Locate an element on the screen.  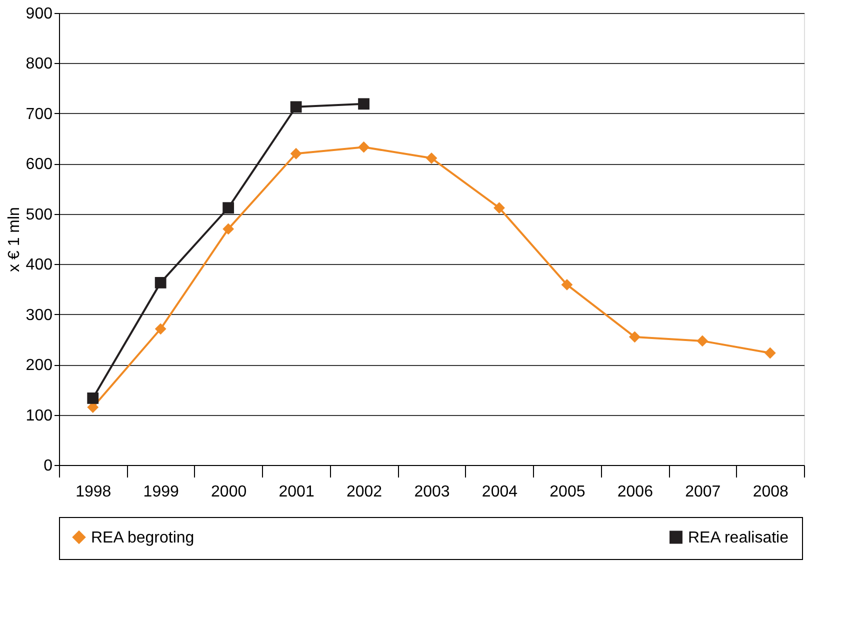
x-tick-label: 2004 is located at coordinates (500, 492).